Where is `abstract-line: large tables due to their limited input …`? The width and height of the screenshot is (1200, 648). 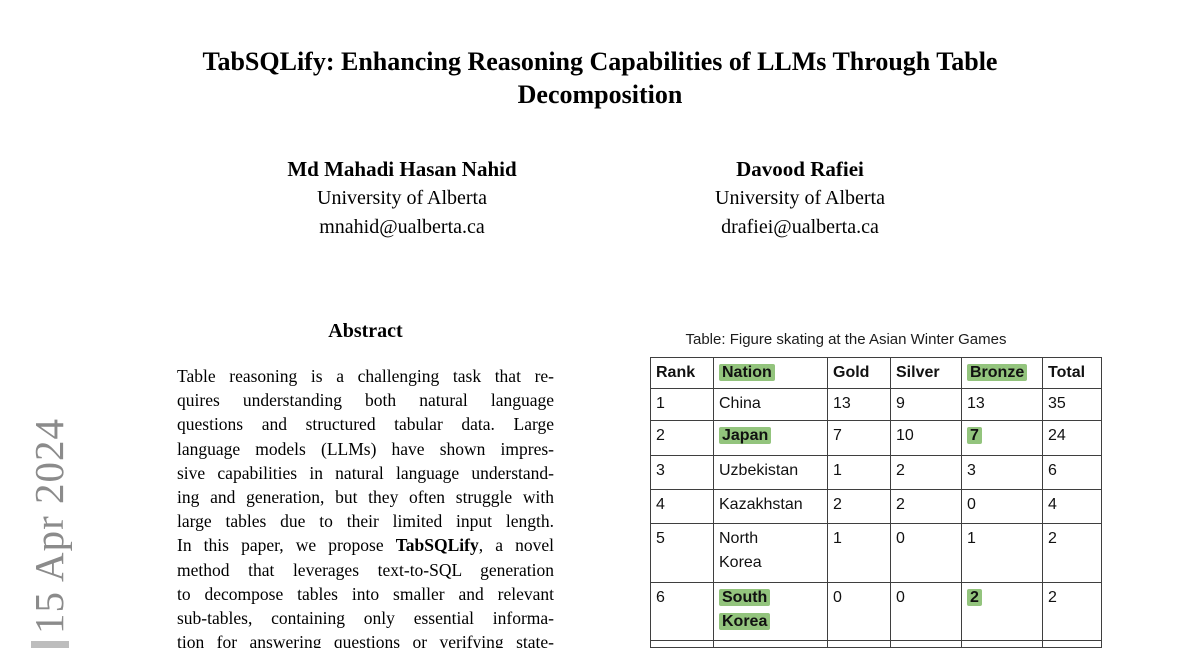 abstract-line: large tables due to their limited input … is located at coordinates (365, 521).